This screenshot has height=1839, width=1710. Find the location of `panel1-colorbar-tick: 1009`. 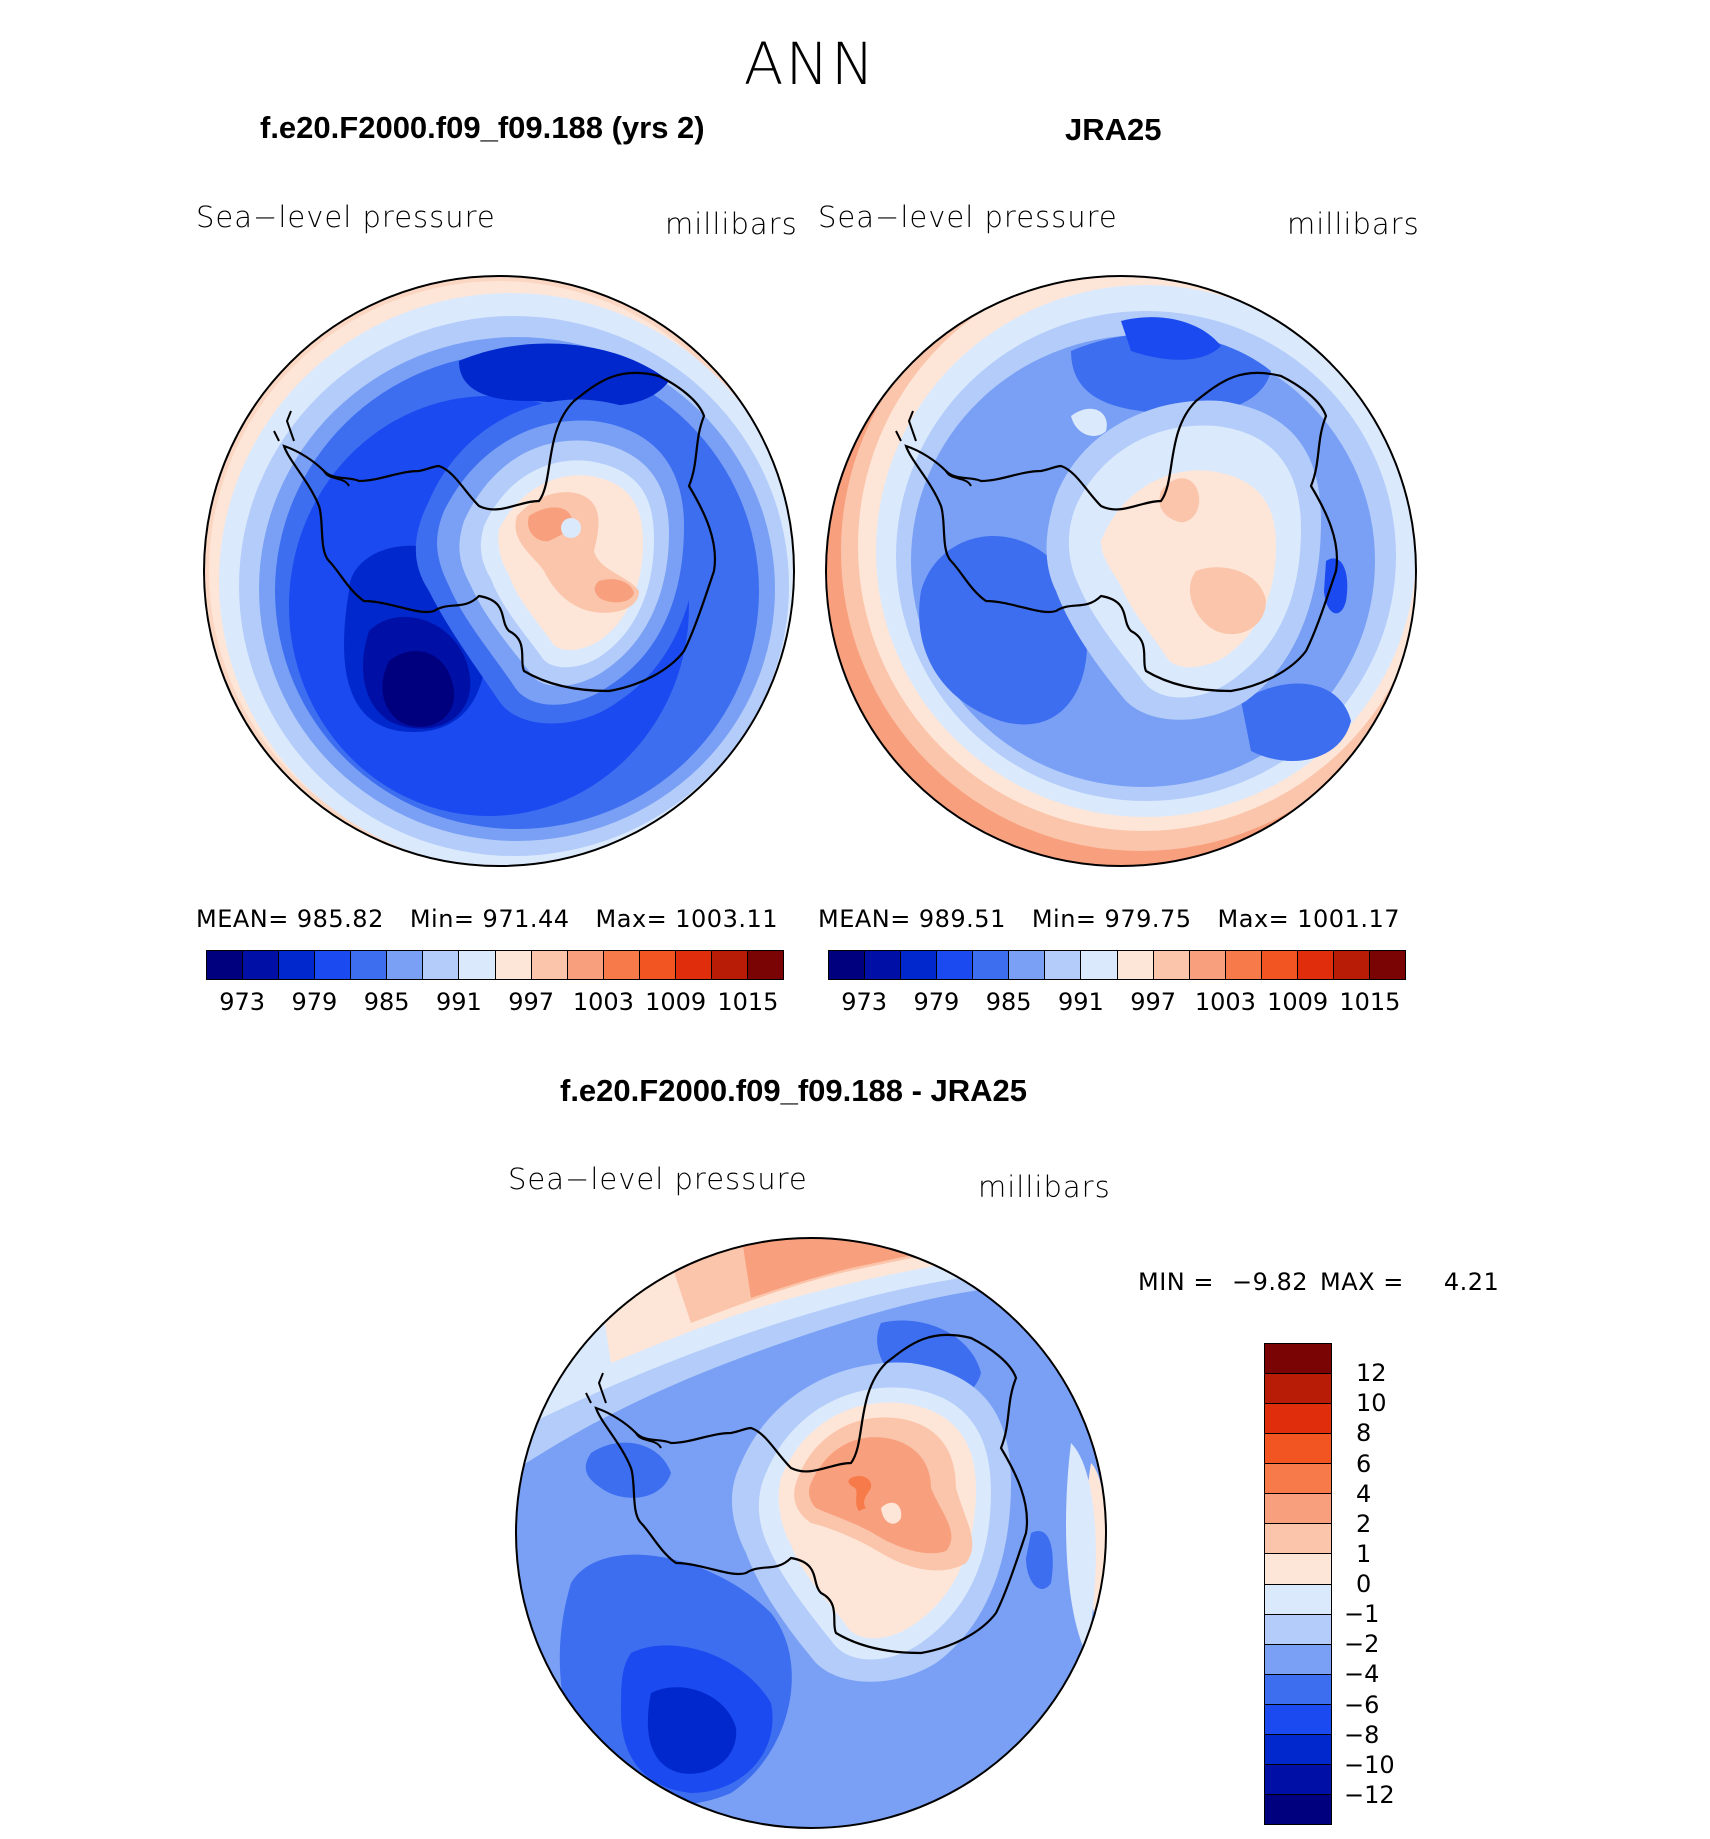

panel1-colorbar-tick: 1009 is located at coordinates (676, 1002).